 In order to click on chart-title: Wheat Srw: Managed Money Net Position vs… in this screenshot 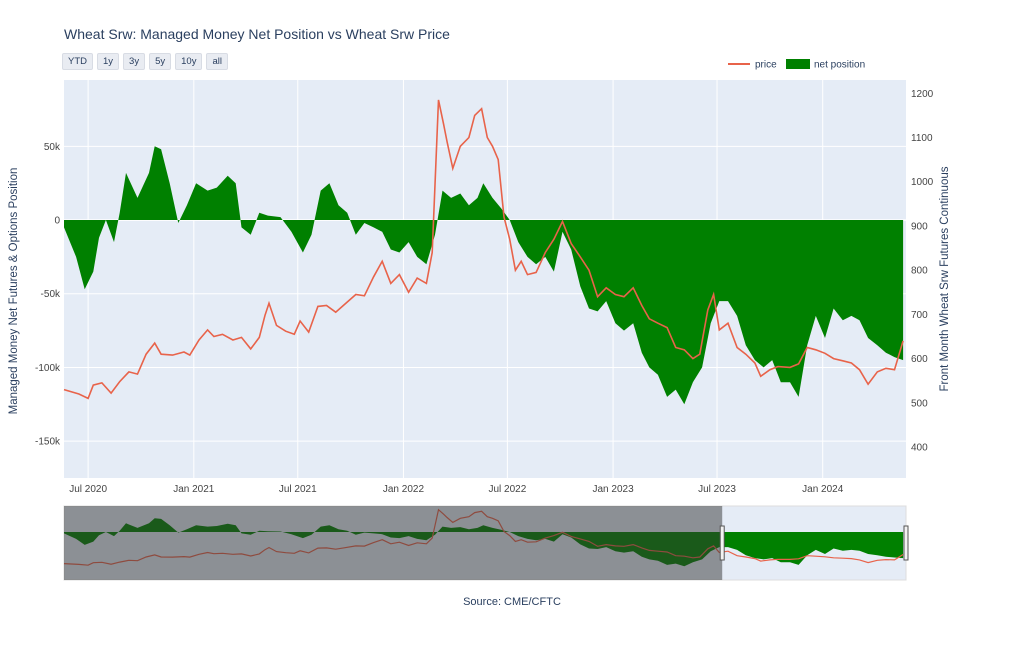, I will do `click(257, 34)`.